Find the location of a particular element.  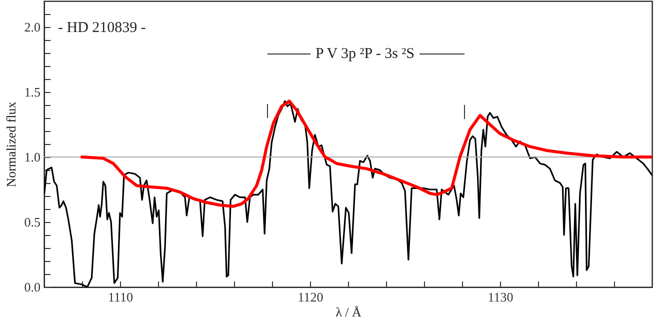

x-axis-title: λ / Å is located at coordinates (349, 312).